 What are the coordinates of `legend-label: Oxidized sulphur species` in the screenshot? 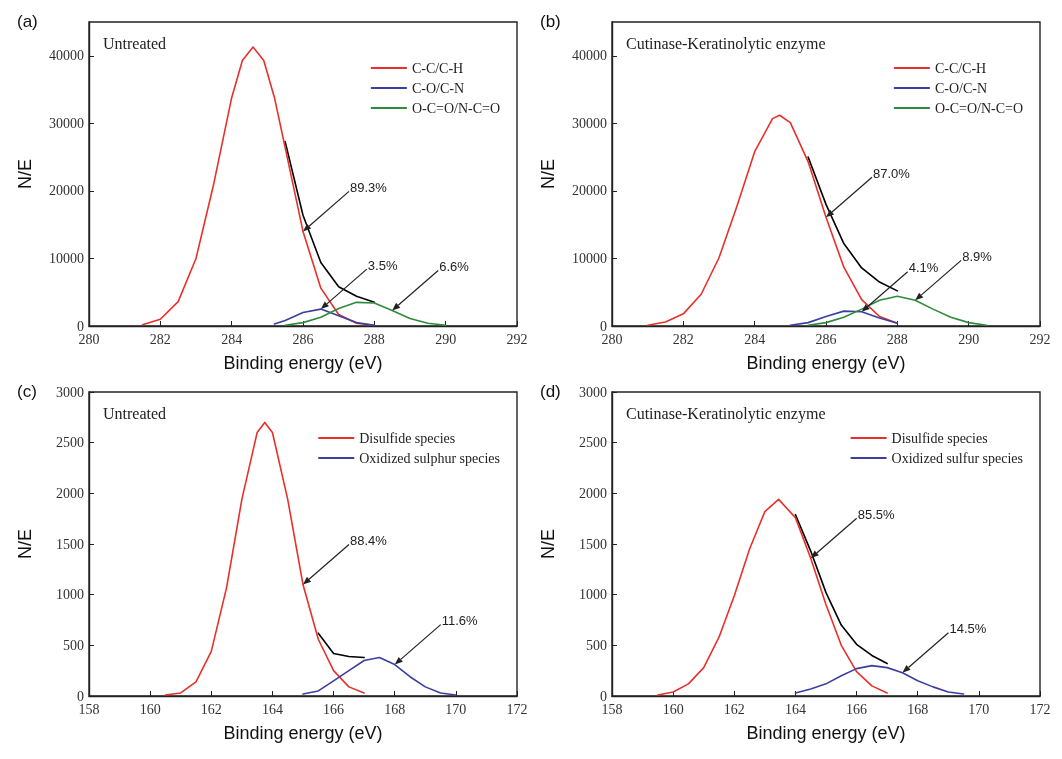 It's located at (429, 458).